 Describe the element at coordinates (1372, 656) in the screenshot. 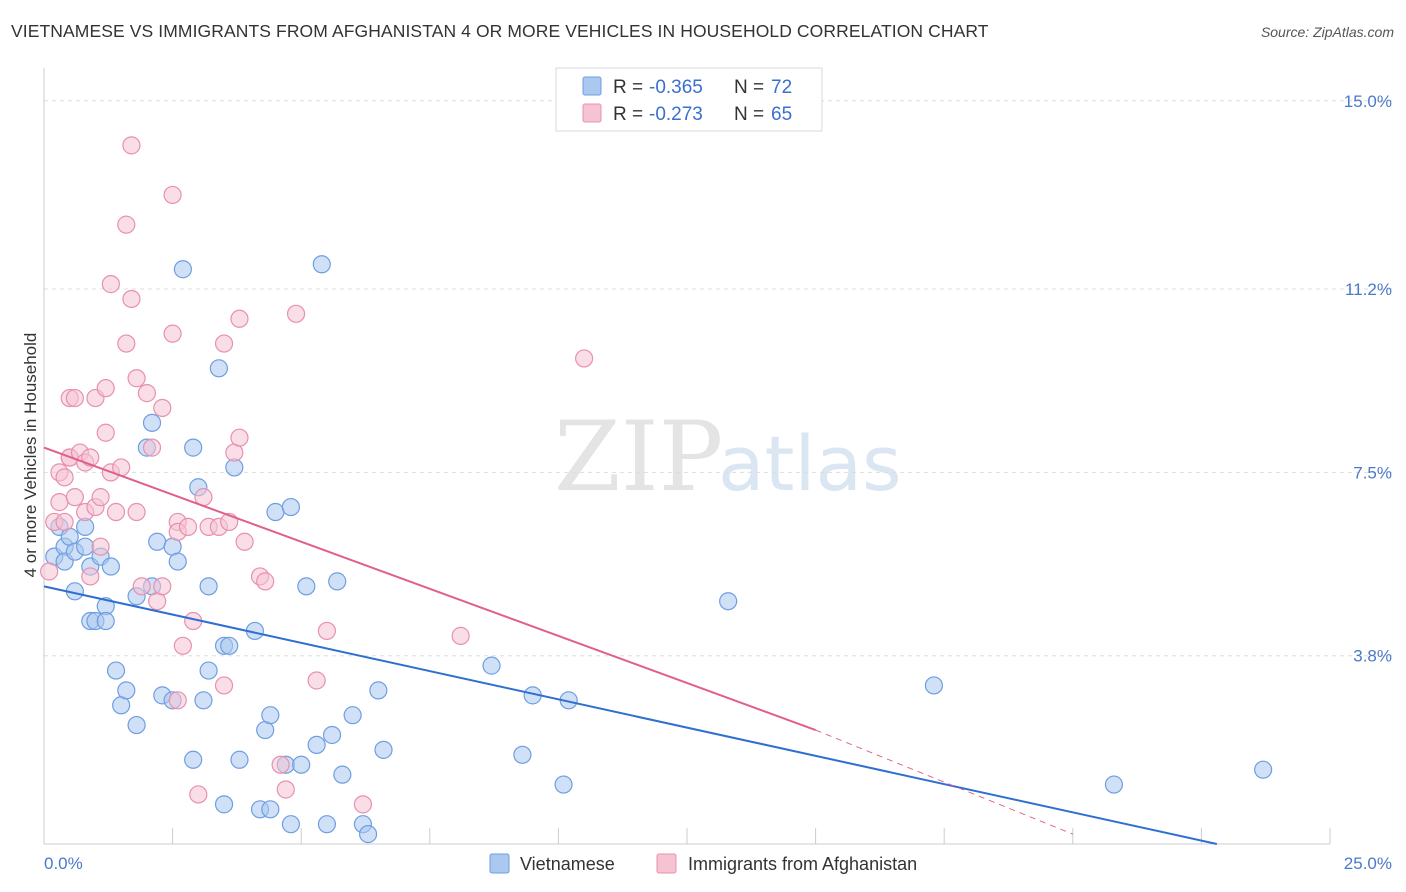

I see `y-tick-label: 3.8%` at that location.